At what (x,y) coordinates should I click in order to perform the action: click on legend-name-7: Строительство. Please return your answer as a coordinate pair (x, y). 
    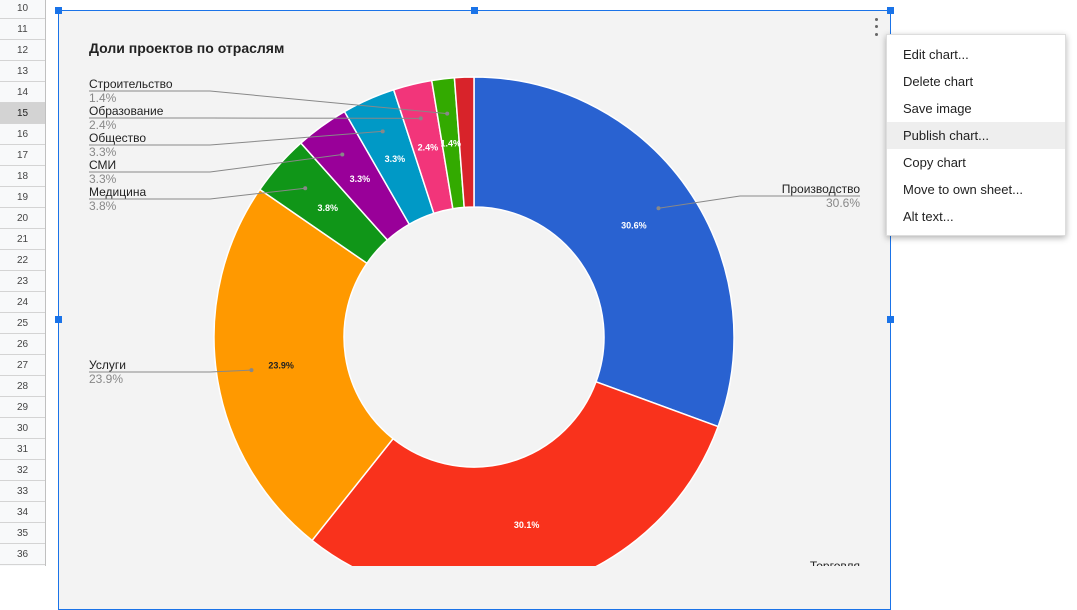
    Looking at the image, I should click on (131, 84).